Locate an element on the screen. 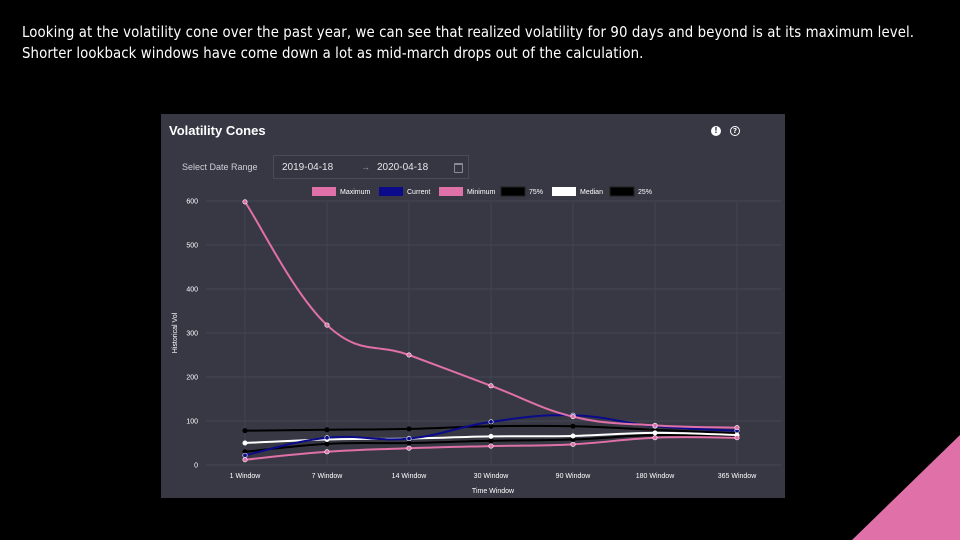 Image resolution: width=960 pixels, height=540 pixels. calendar-icon is located at coordinates (458, 168).